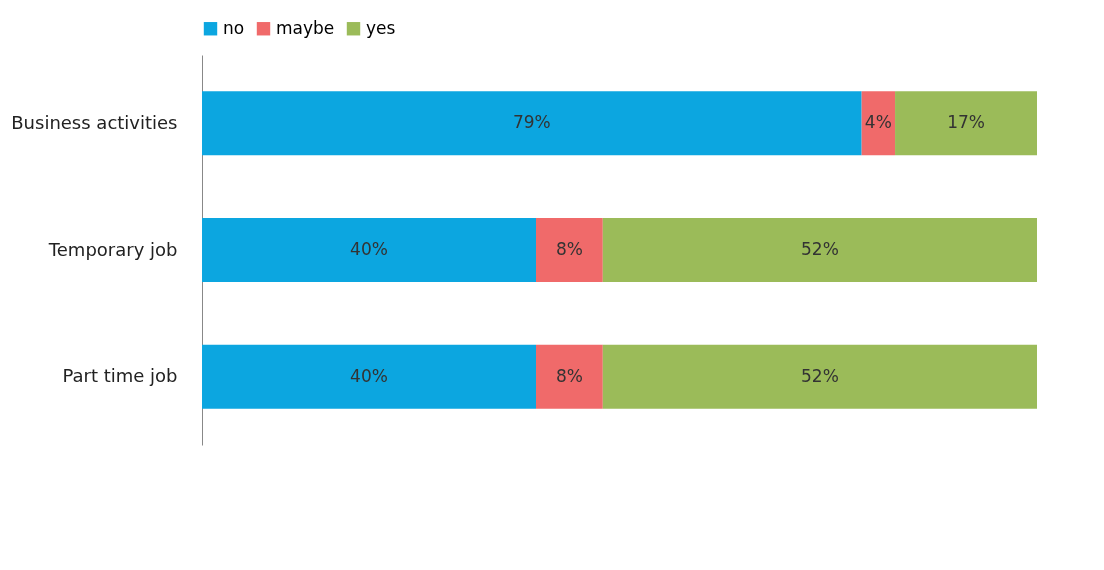 This screenshot has height=570, width=1104. What do you see at coordinates (305, 27) in the screenshot?
I see `legend-label: maybe` at bounding box center [305, 27].